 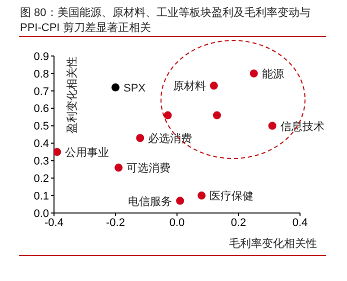 What do you see at coordinates (41, 74) in the screenshot?
I see `y-tick-label: 0.8` at bounding box center [41, 74].